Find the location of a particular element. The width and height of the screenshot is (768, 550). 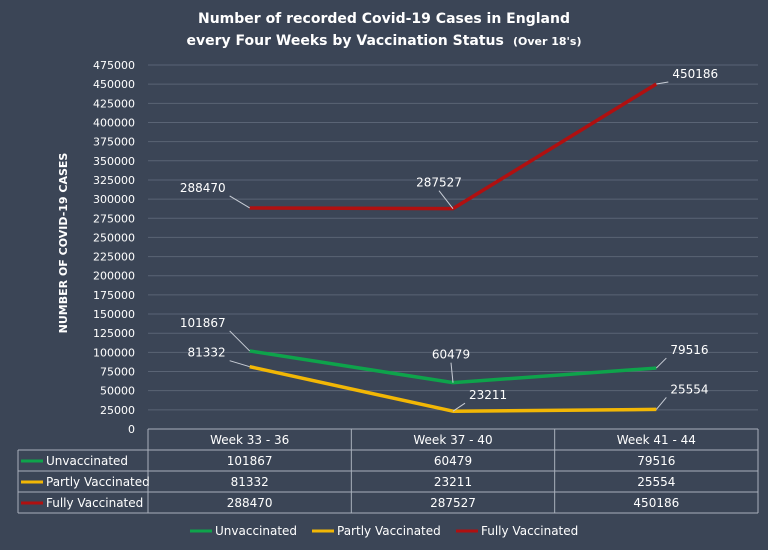

y-tick-label: 375000 is located at coordinates (114, 142).